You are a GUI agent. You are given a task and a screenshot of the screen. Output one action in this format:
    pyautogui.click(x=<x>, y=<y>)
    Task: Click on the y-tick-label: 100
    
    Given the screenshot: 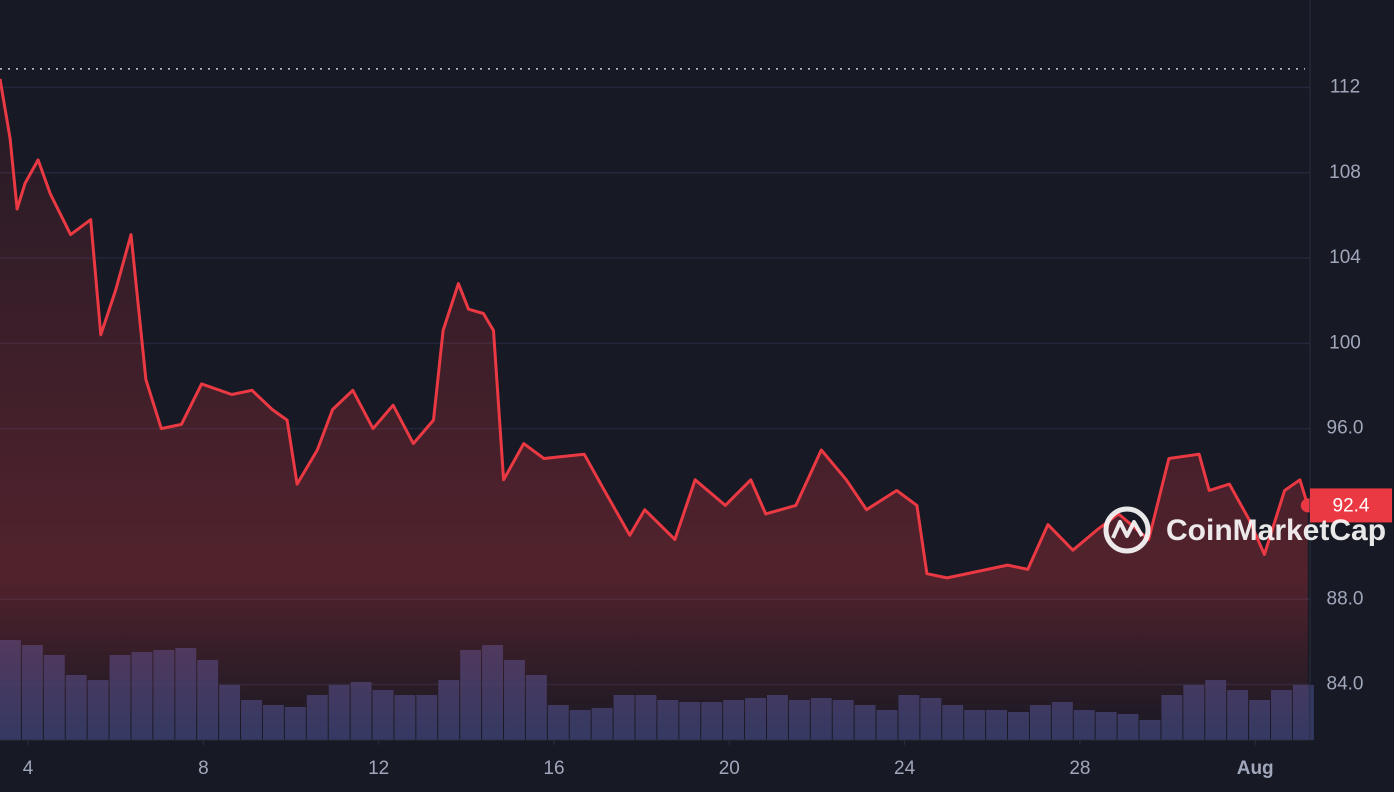 What is the action you would take?
    pyautogui.click(x=1345, y=342)
    